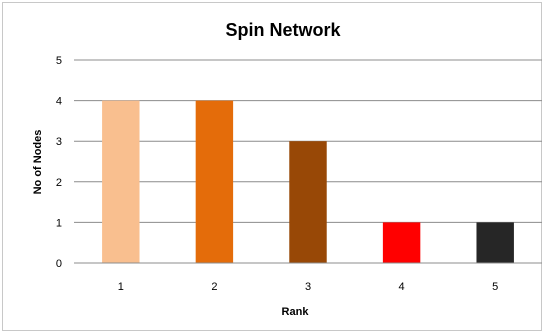 Image resolution: width=545 pixels, height=335 pixels. I want to click on y-tick-label: 3, so click(59, 142).